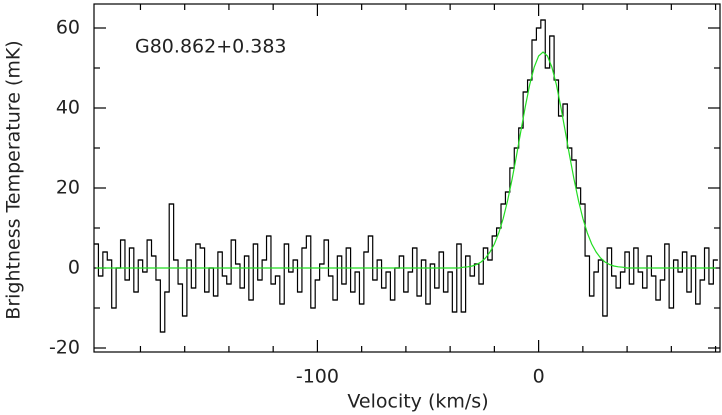 The image size is (722, 415). I want to click on x-tick-label: -100, so click(317, 377).